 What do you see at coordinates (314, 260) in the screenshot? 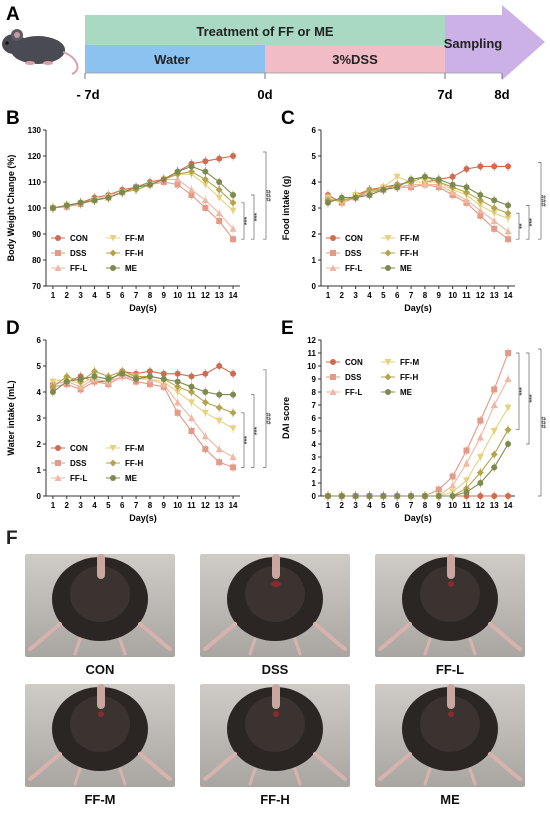
I see `y-tick-label: 1` at bounding box center [314, 260].